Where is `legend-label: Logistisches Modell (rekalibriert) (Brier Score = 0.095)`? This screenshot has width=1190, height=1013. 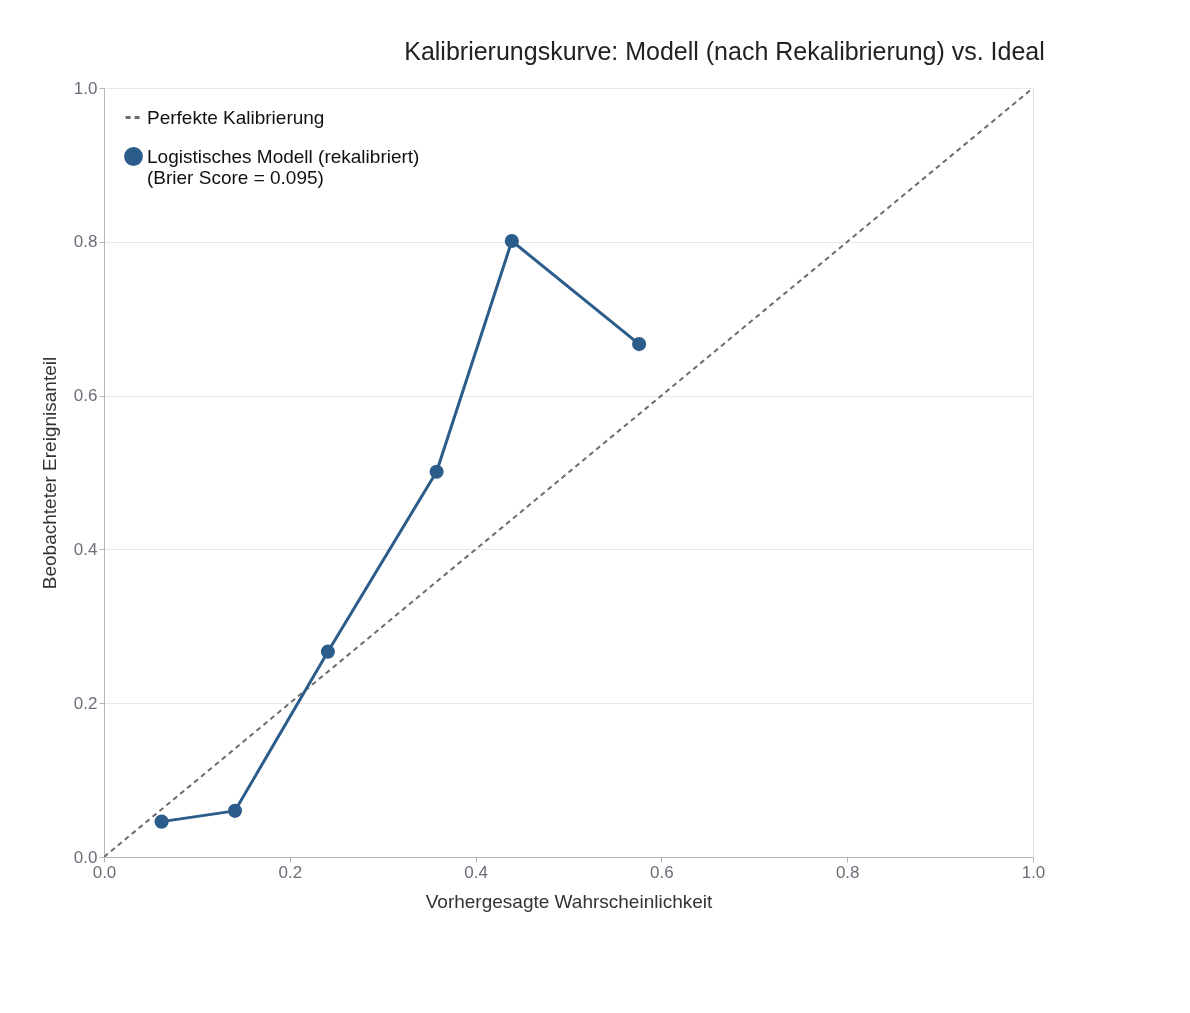
legend-label: Logistisches Modell (rekalibriert) (Brier Score = 0.095) is located at coordinates (283, 166).